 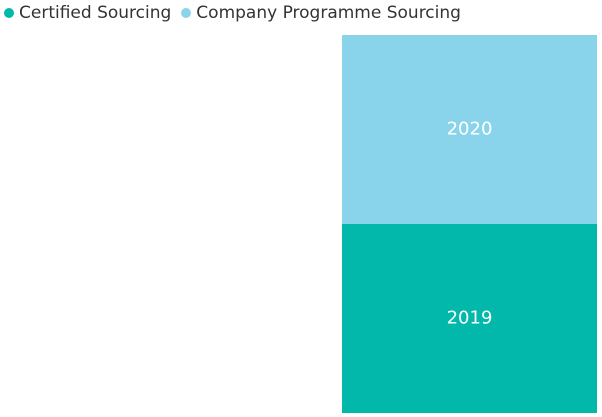 I want to click on legend-item-certified-sourcing: Certified Sourcing, so click(x=87, y=13).